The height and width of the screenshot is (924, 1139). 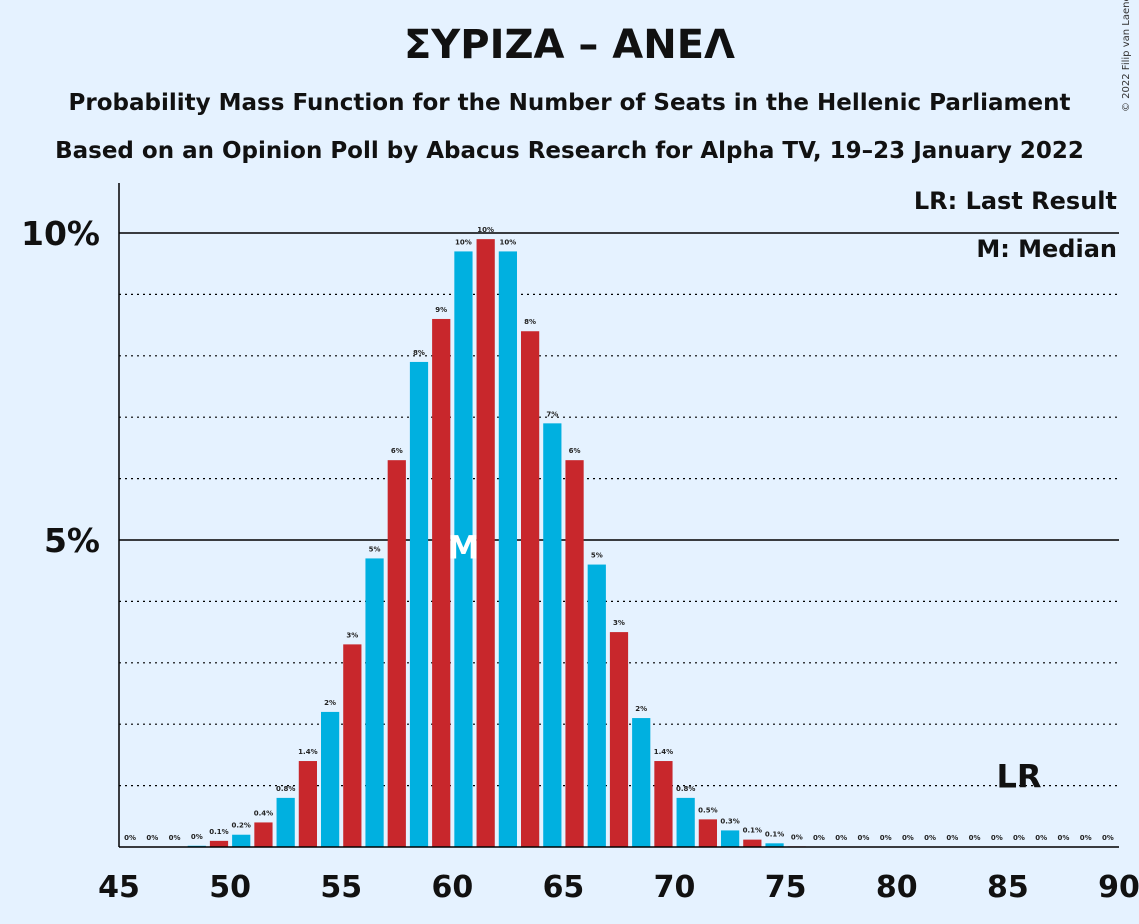 What do you see at coordinates (307, 752) in the screenshot?
I see `value-label-54: 1.4%` at bounding box center [307, 752].